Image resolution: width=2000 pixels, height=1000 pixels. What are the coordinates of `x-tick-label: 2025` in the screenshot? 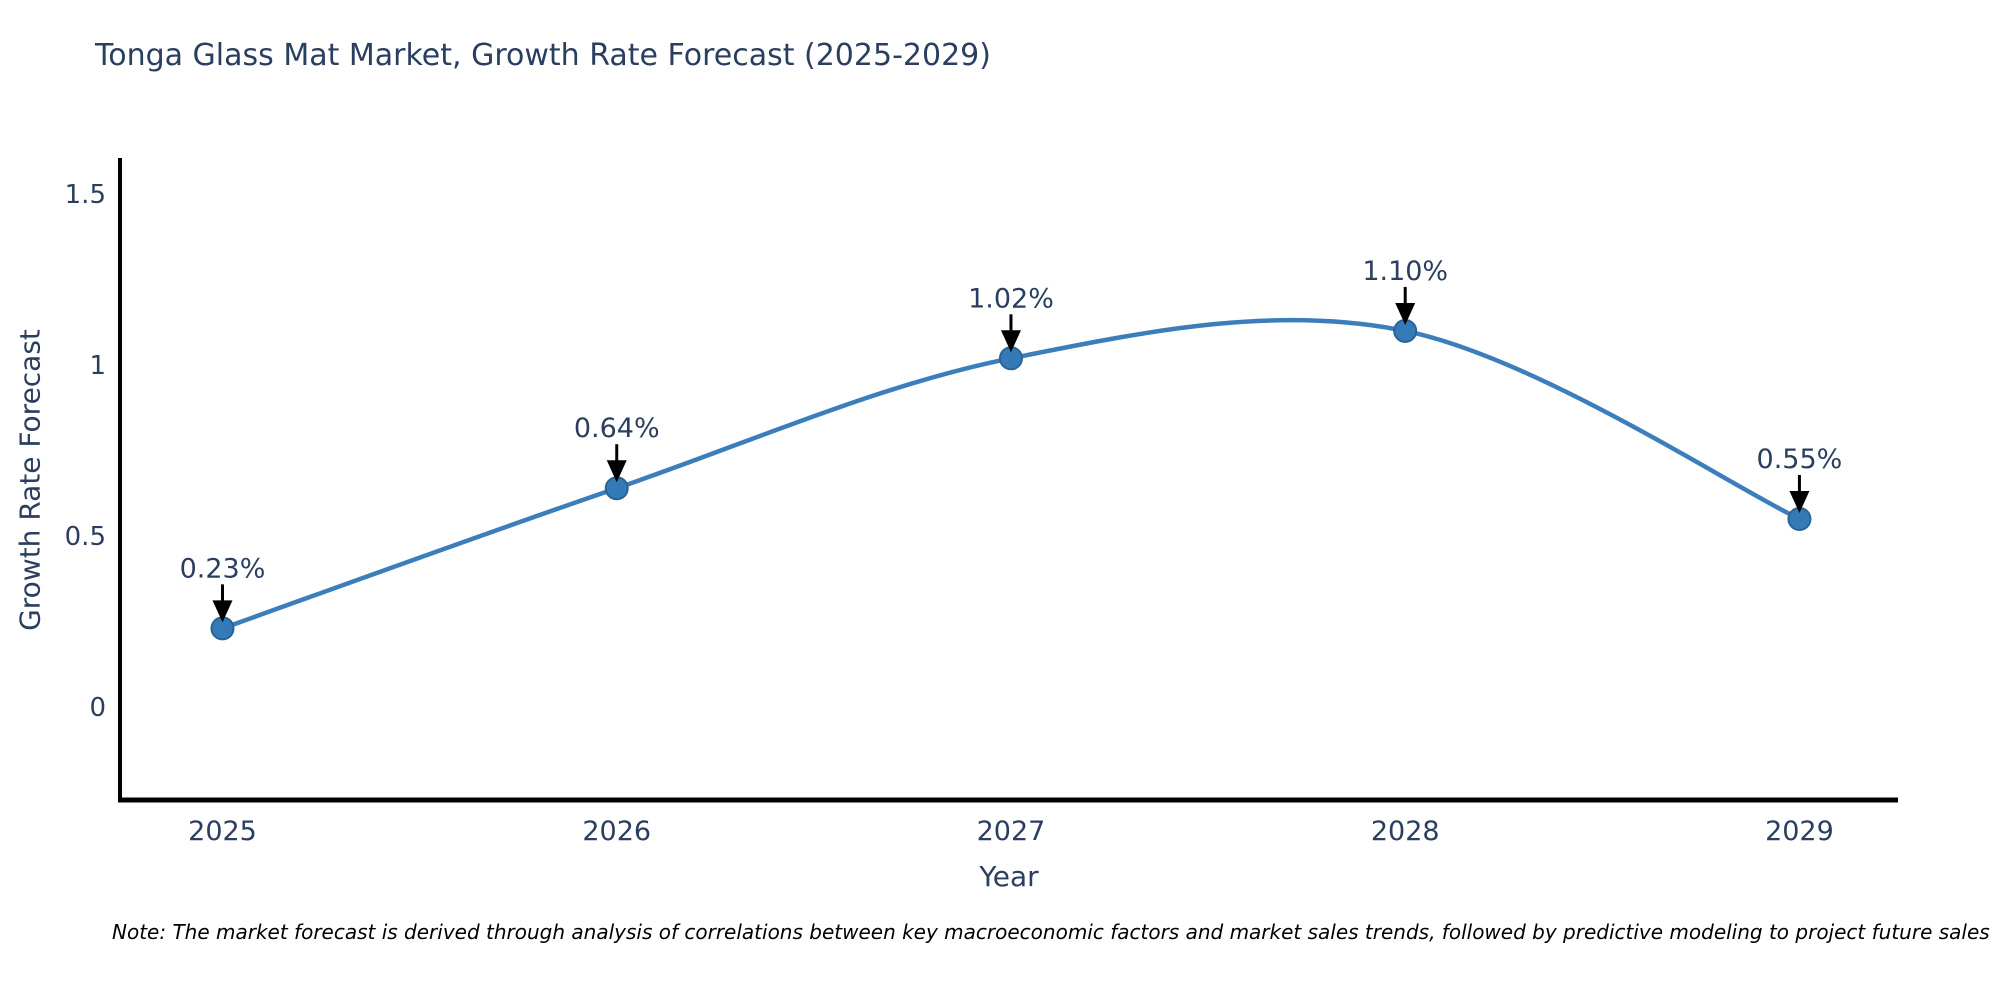 It's located at (222, 831).